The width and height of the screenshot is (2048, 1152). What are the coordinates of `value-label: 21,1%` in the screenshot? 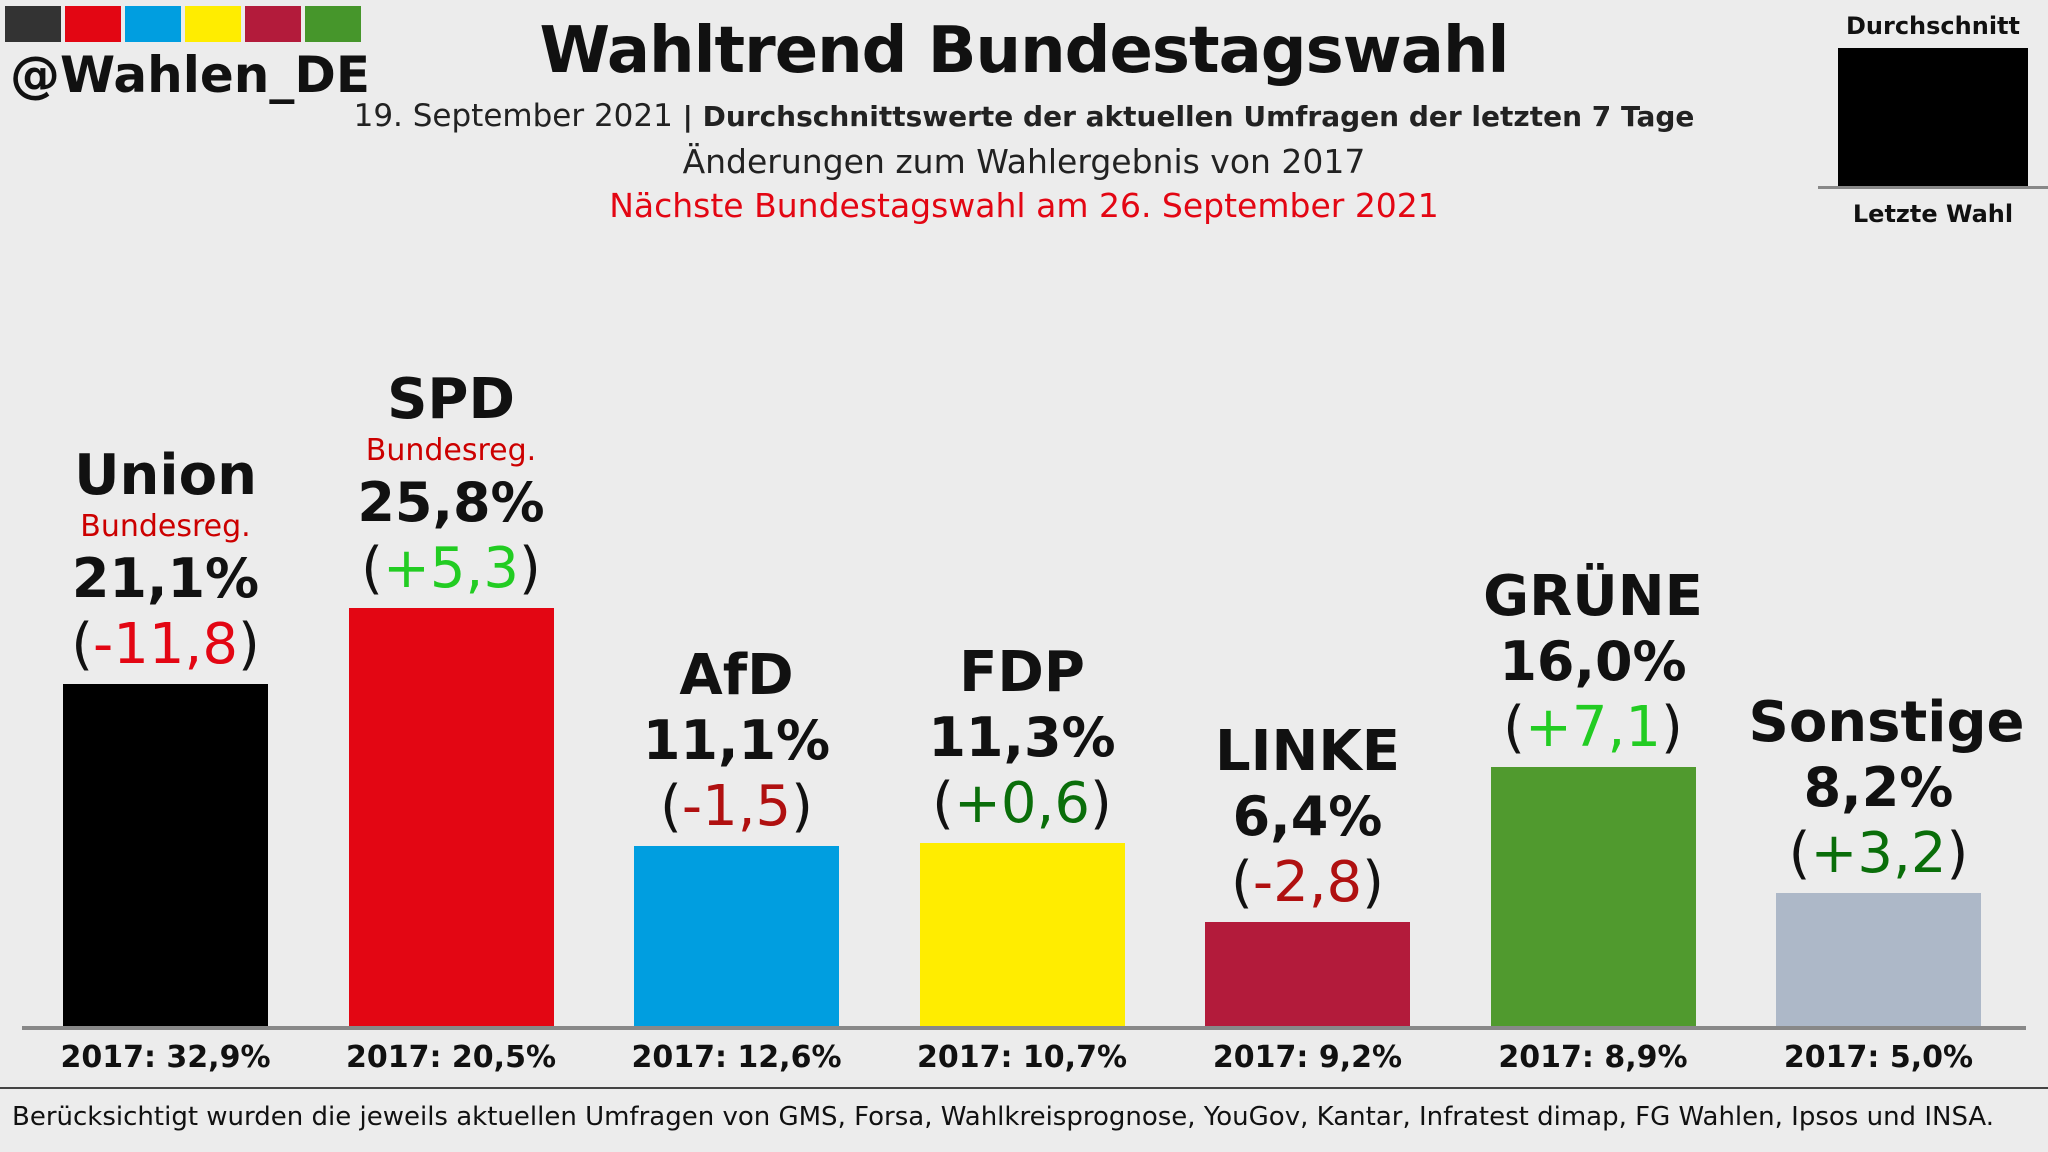 It's located at (165, 579).